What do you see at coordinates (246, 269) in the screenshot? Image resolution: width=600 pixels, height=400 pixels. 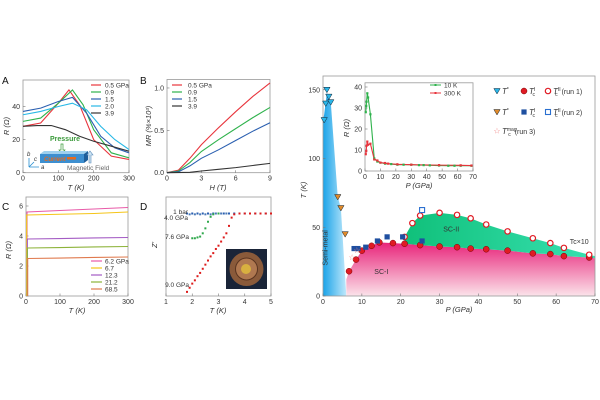 I see `photo-cell-center` at bounding box center [246, 269].